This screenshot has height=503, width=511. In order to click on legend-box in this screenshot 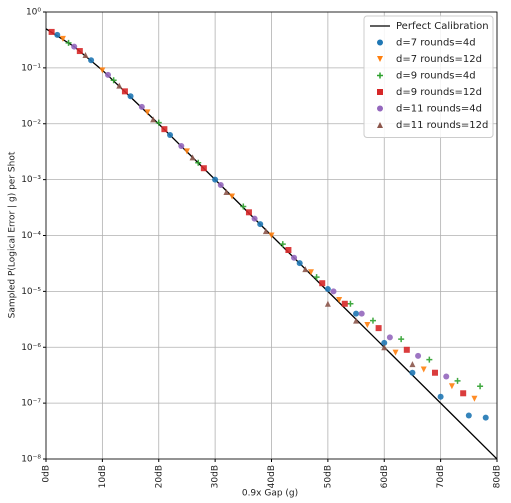, I will do `click(428, 76)`.